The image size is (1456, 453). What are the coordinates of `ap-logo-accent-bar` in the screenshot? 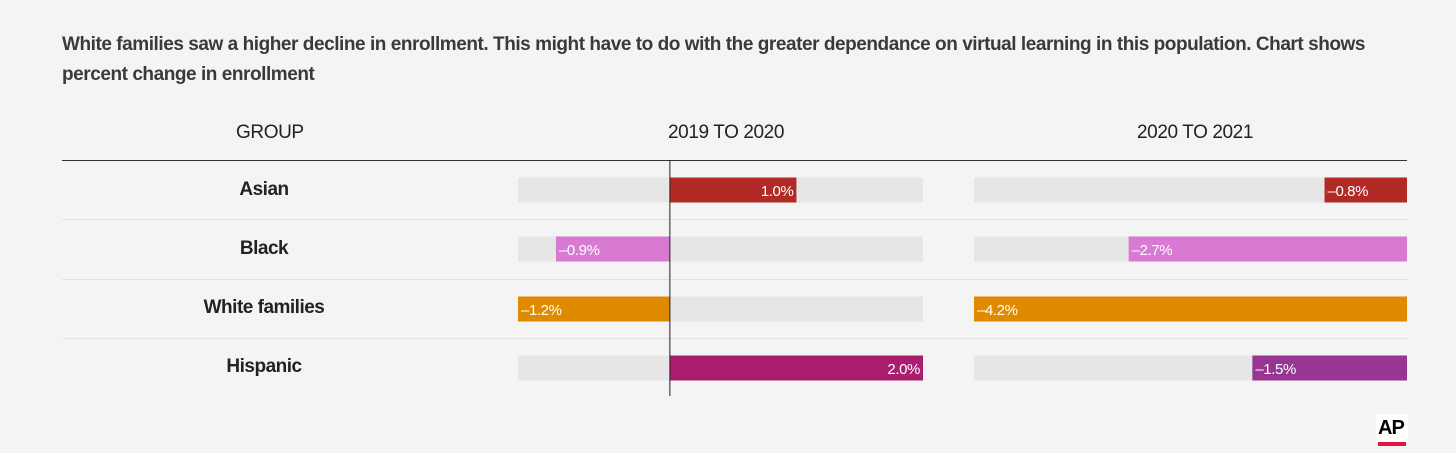 It's located at (1392, 444).